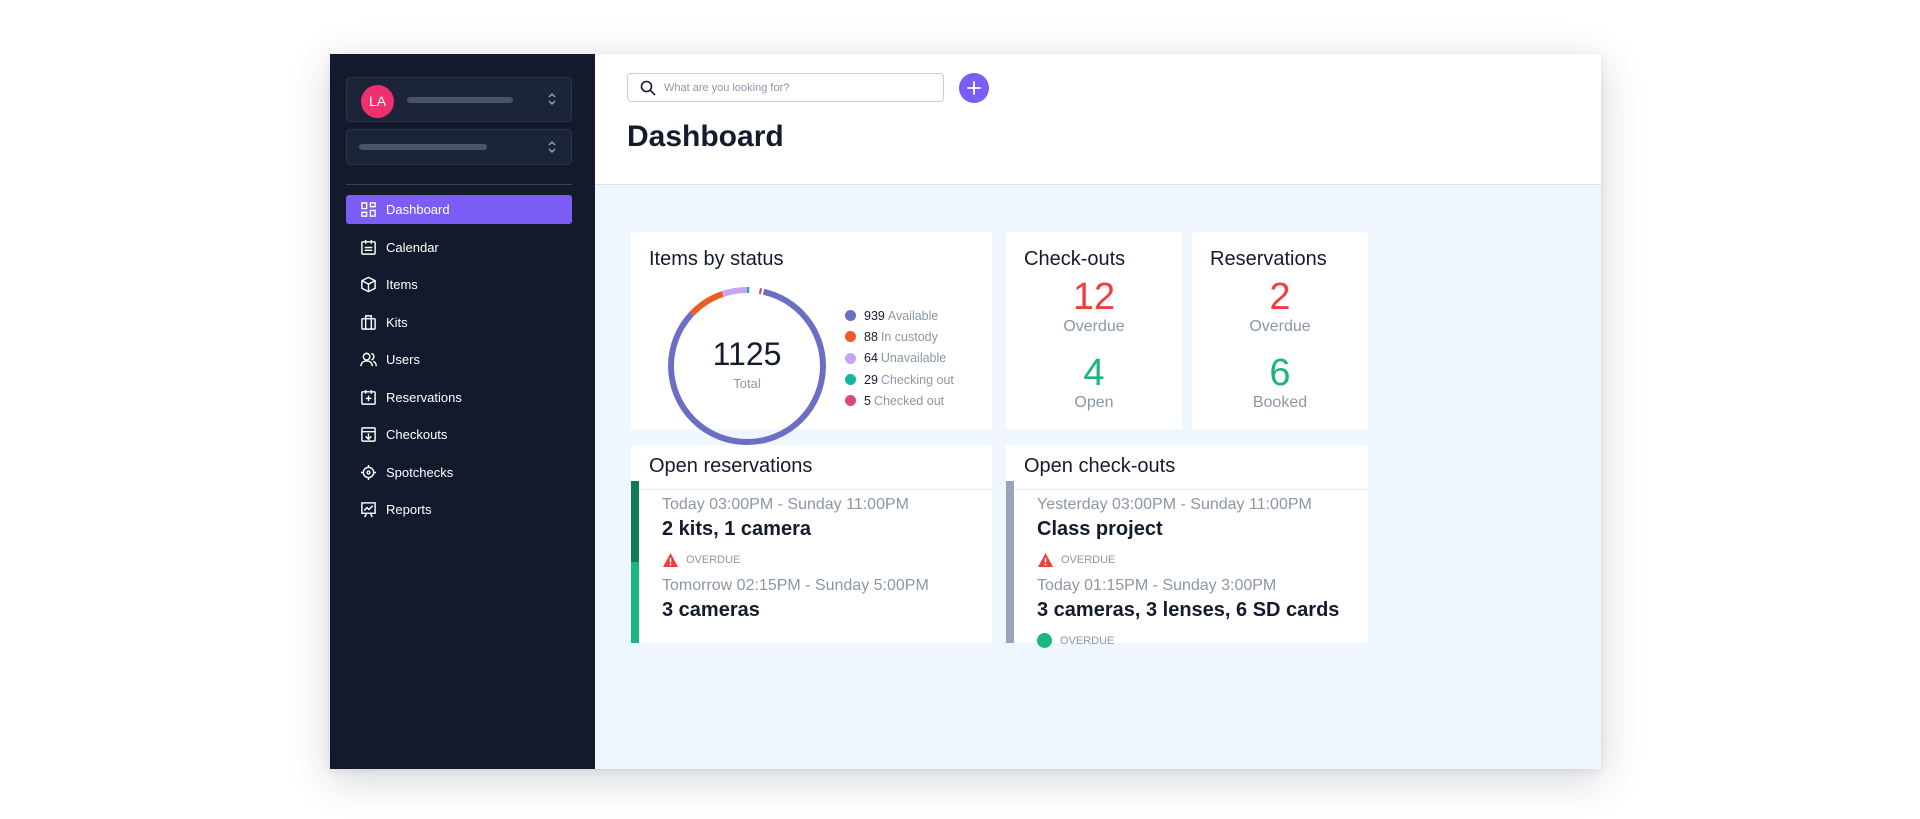 The height and width of the screenshot is (819, 1920). What do you see at coordinates (899, 315) in the screenshot?
I see `legend-item-available: 939 Available` at bounding box center [899, 315].